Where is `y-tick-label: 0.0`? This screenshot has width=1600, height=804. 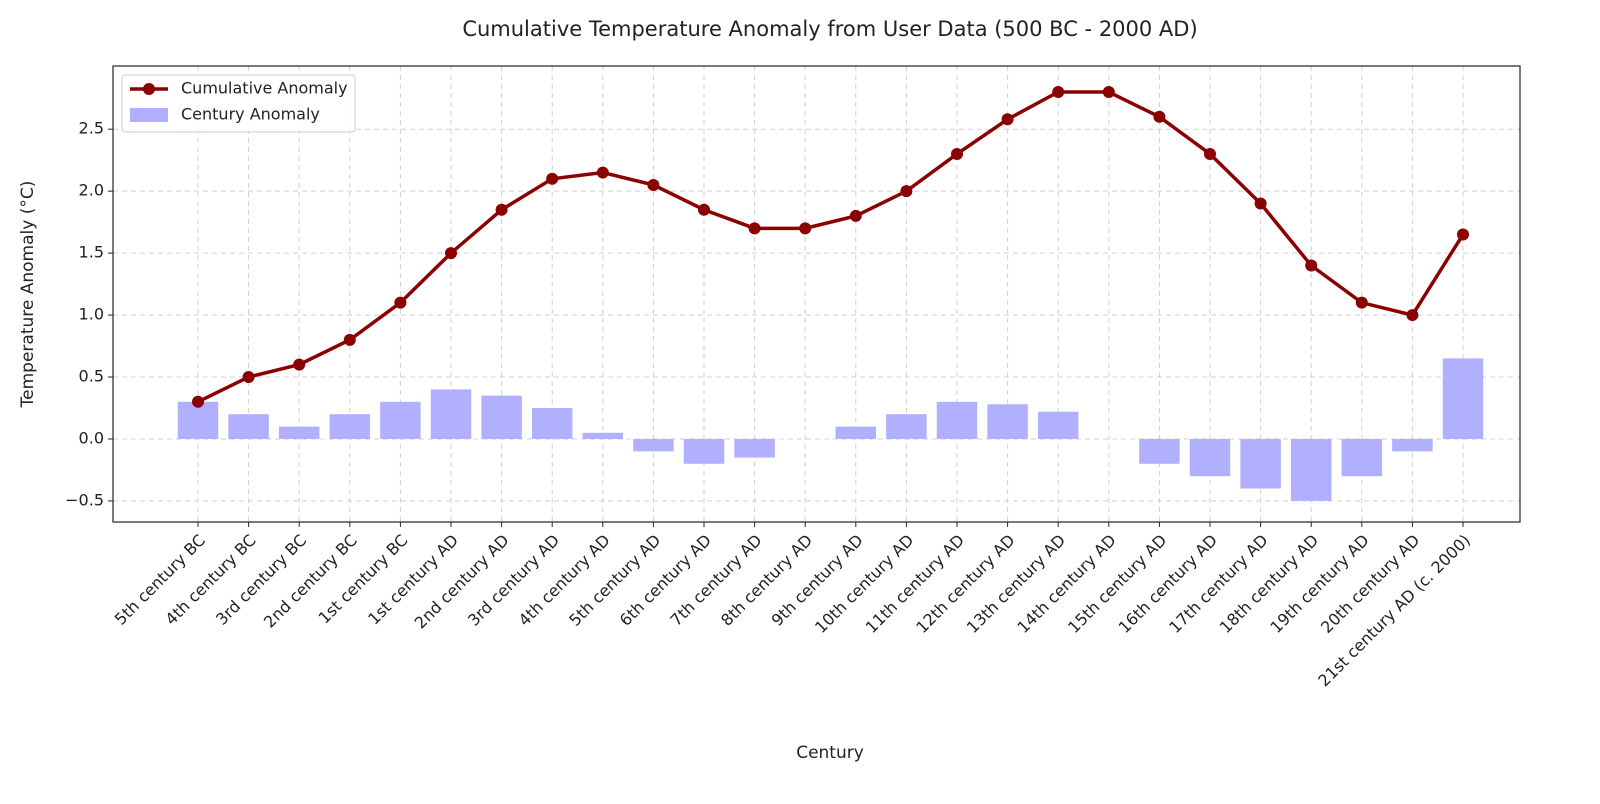 y-tick-label: 0.0 is located at coordinates (91, 437).